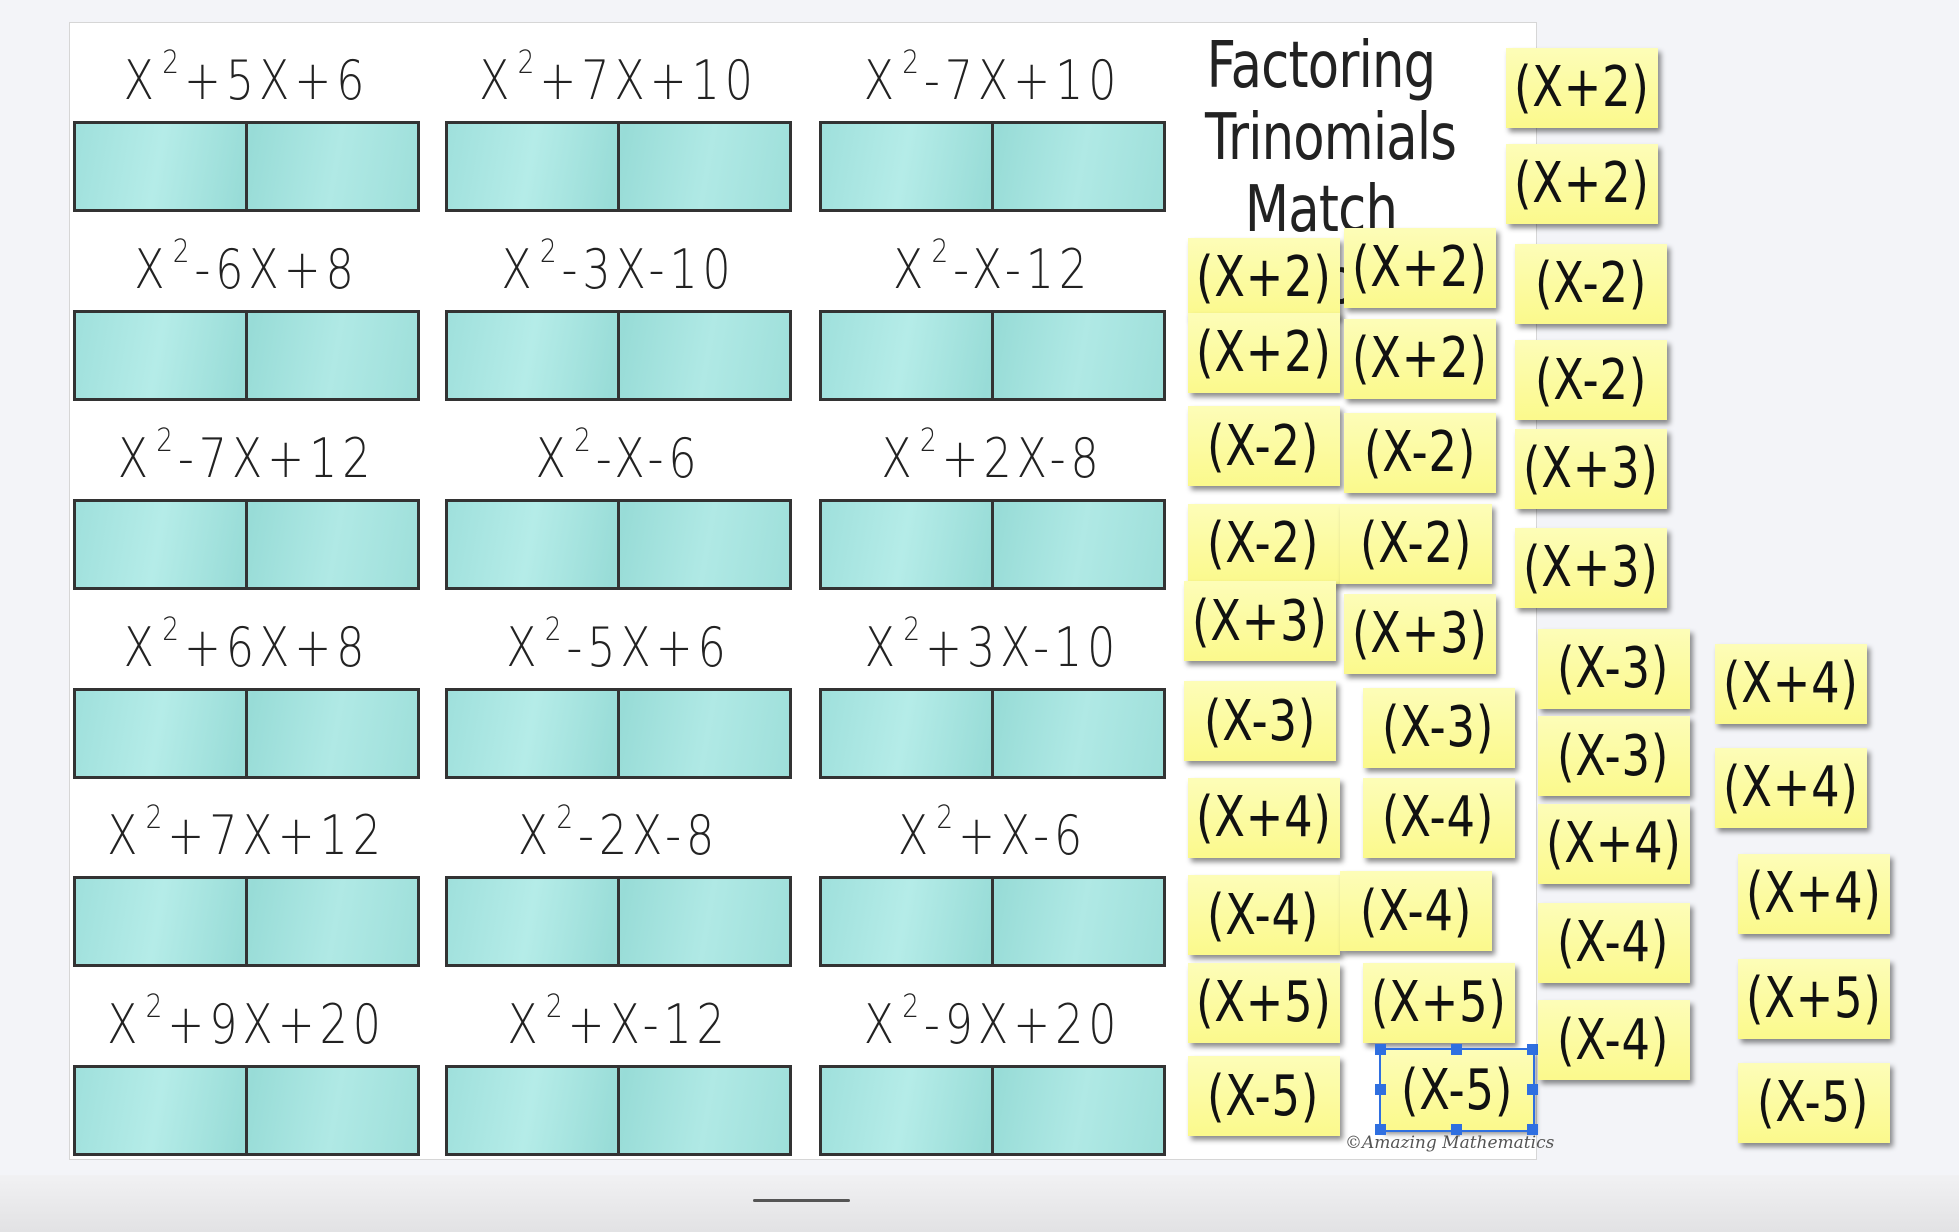 Image resolution: width=1959 pixels, height=1232 pixels. I want to click on note-label: (X-4), so click(1613, 942).